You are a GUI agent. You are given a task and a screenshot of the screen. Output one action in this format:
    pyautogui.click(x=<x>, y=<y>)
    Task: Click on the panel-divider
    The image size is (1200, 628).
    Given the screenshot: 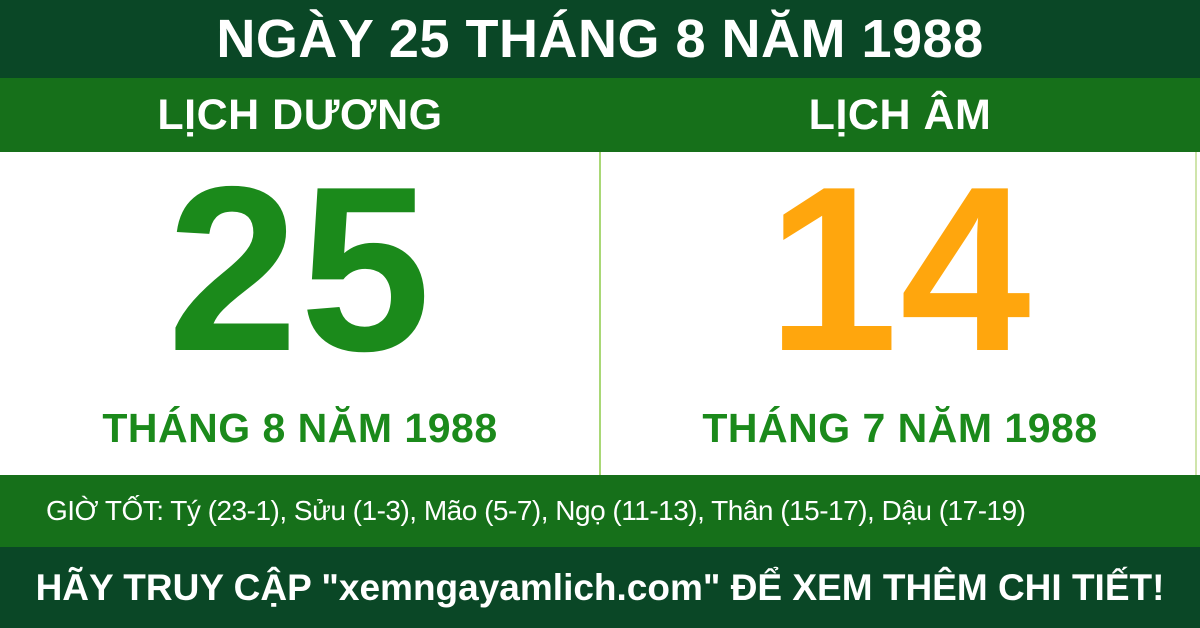 What is the action you would take?
    pyautogui.click(x=600, y=313)
    